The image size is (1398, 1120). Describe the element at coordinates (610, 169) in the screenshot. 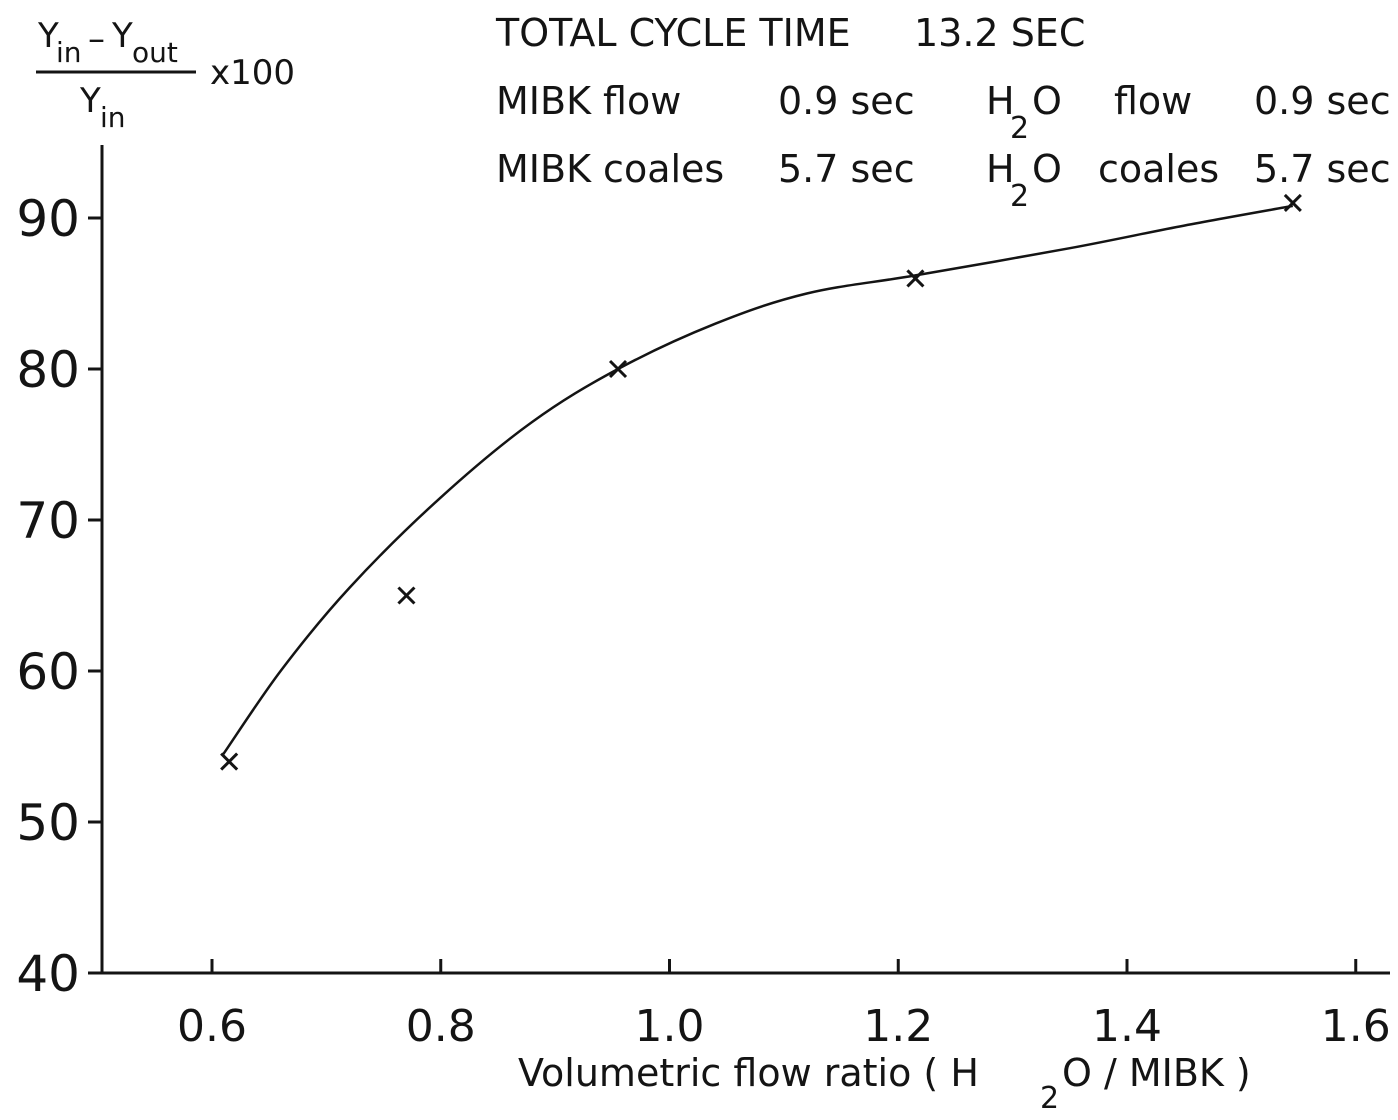

I see `annotation-mibk-coales-label: MIBK coales` at that location.